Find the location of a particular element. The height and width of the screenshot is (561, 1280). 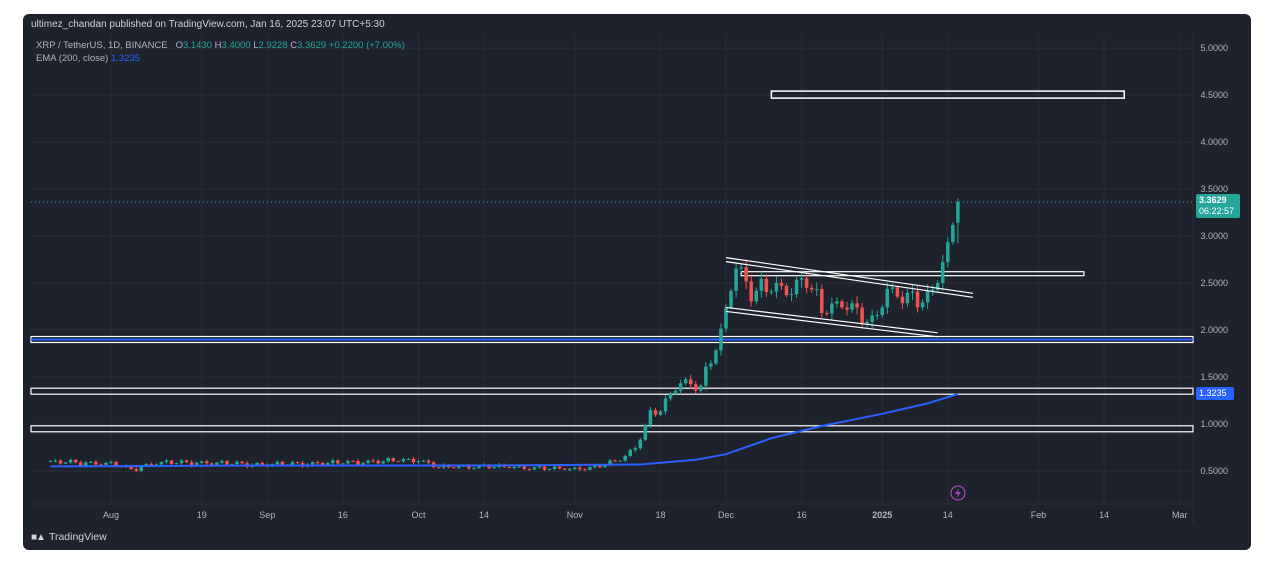

indicator-legend: EMA (200, close) 1.3235 is located at coordinates (88, 58).